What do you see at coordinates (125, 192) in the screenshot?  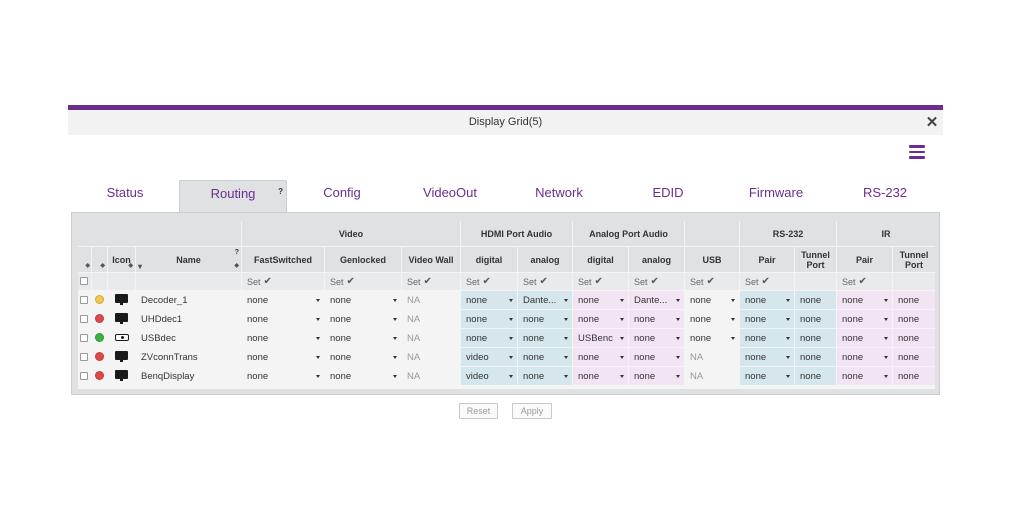 I see `tab-status: Status` at bounding box center [125, 192].